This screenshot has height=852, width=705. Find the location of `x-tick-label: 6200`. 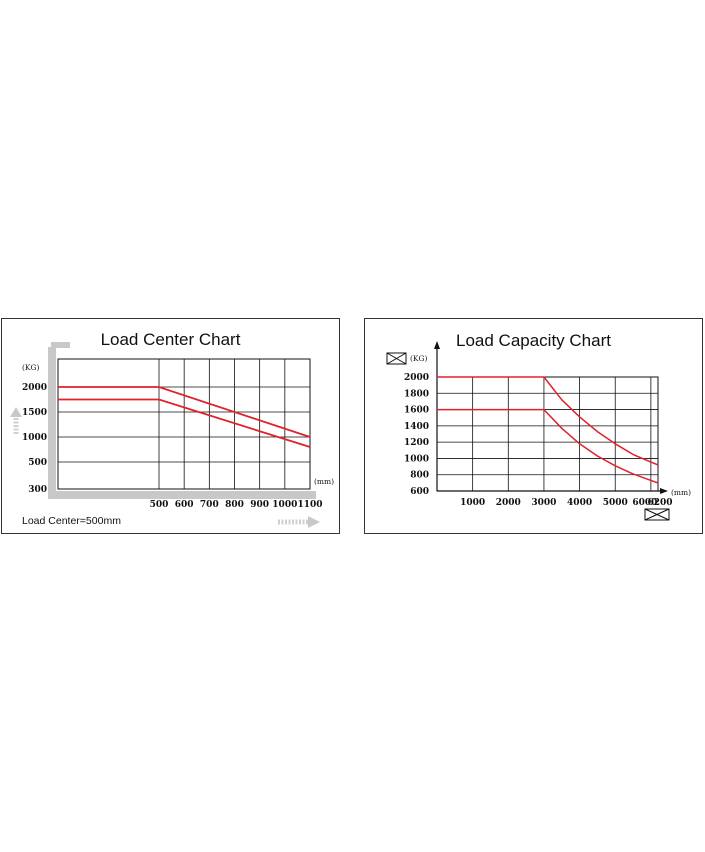

x-tick-label: 6200 is located at coordinates (659, 503).